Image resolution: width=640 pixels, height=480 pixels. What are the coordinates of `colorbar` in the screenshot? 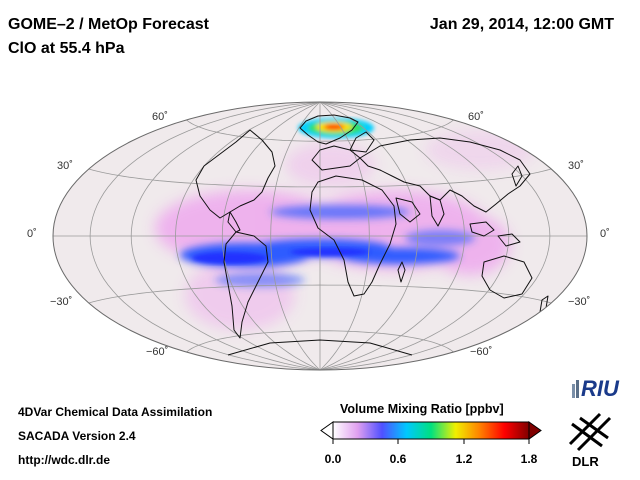 It's located at (431, 432).